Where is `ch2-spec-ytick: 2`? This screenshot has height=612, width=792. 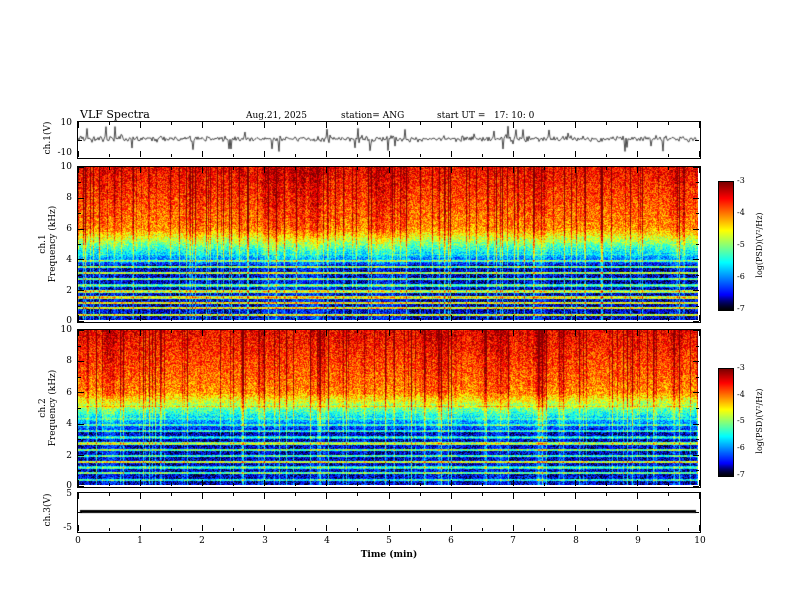 ch2-spec-ytick: 2 is located at coordinates (69, 456).